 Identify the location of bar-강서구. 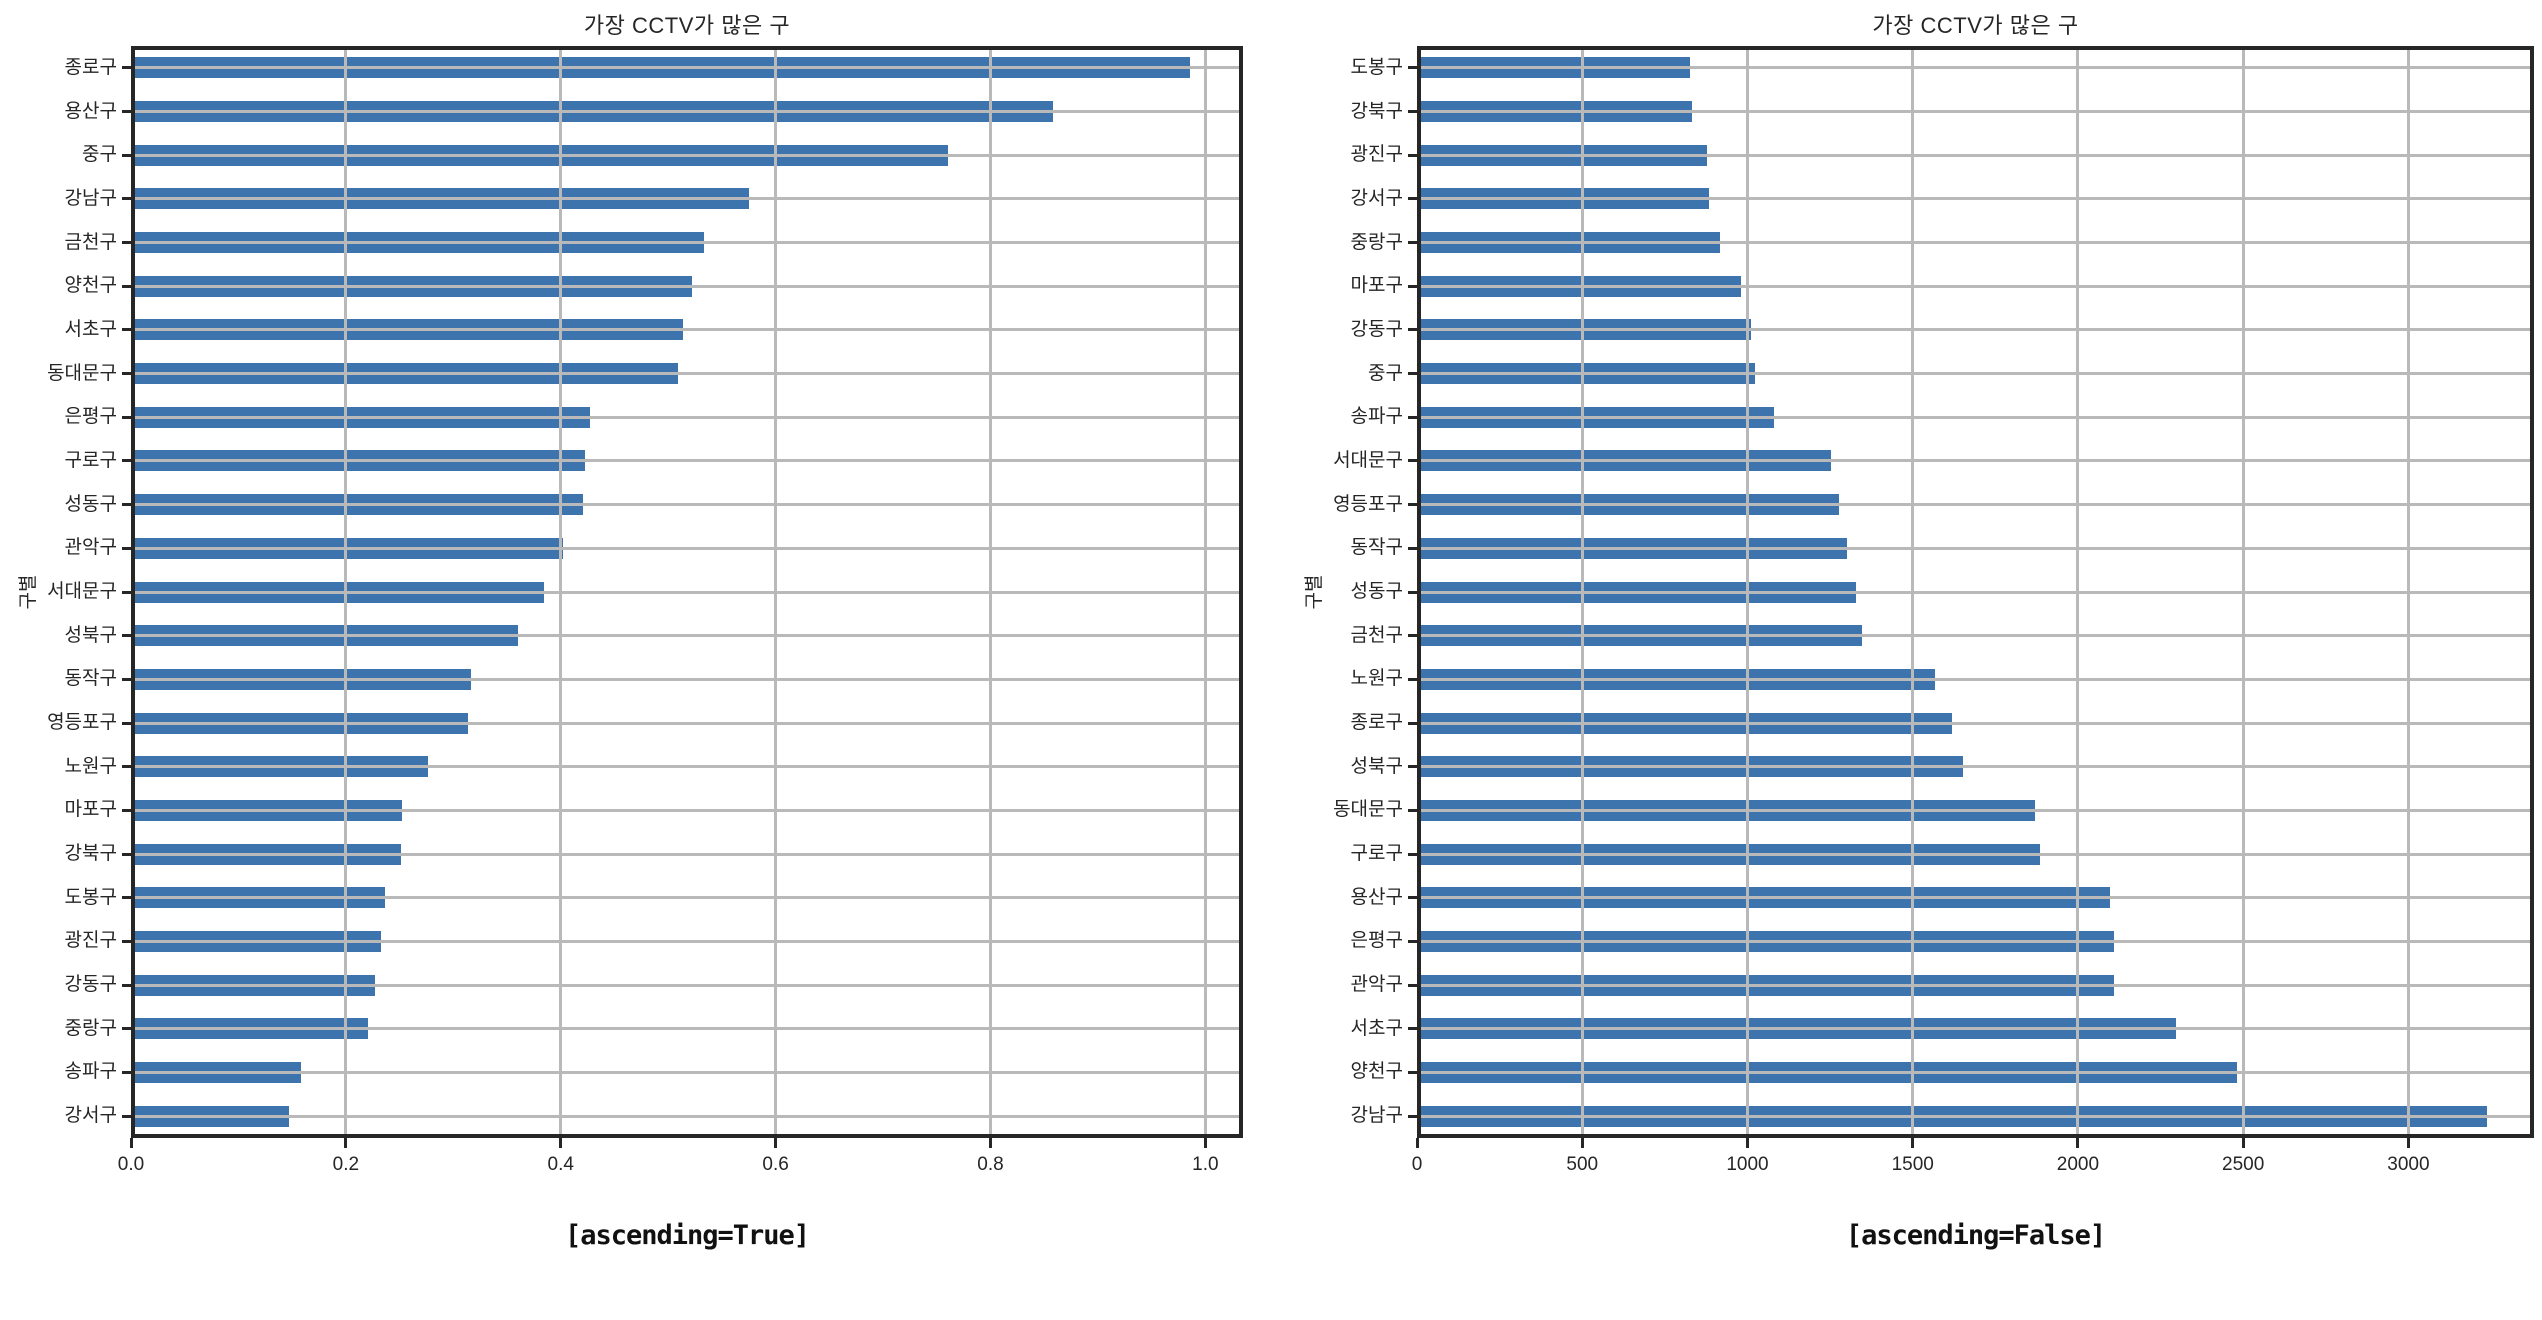
(210, 1116).